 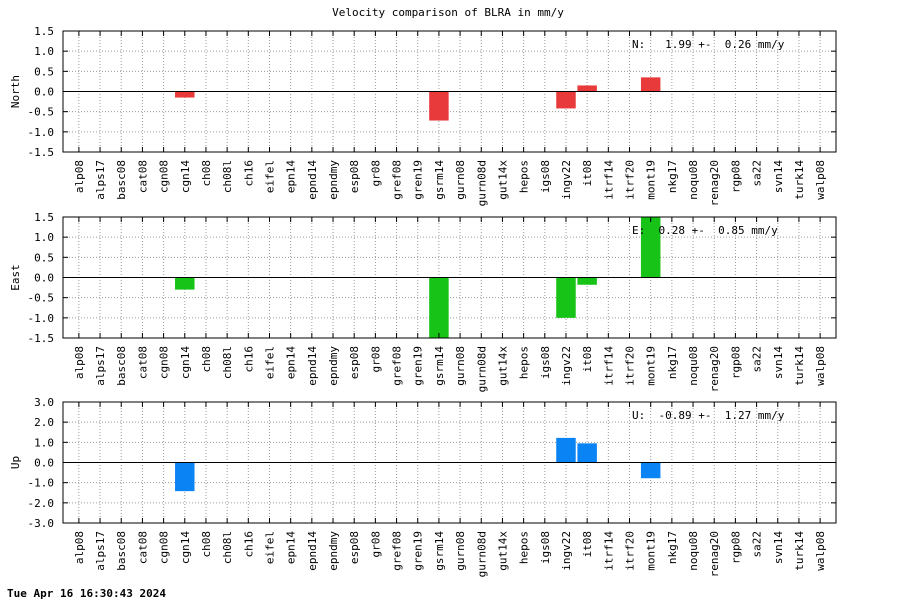 What do you see at coordinates (100, 366) in the screenshot?
I see `x-tick-label-alps17: alps17` at bounding box center [100, 366].